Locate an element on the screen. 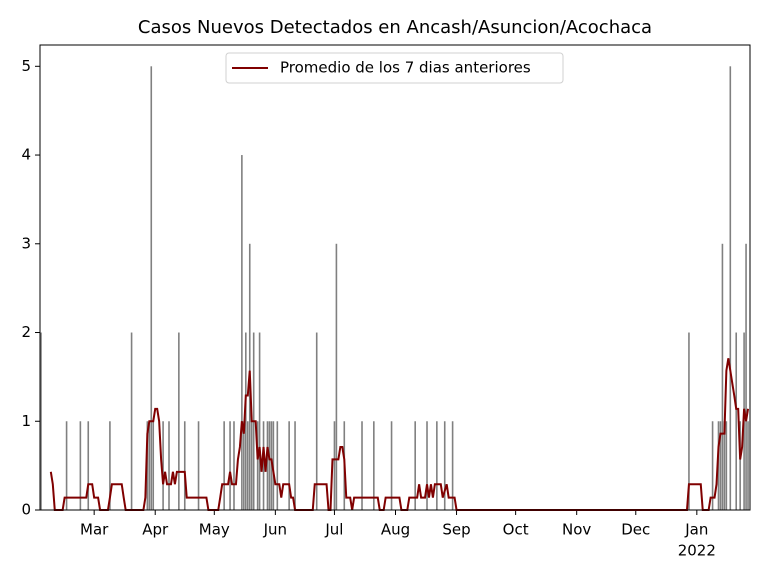 This screenshot has width=768, height=576. x-tick-label: Nov is located at coordinates (576, 530).